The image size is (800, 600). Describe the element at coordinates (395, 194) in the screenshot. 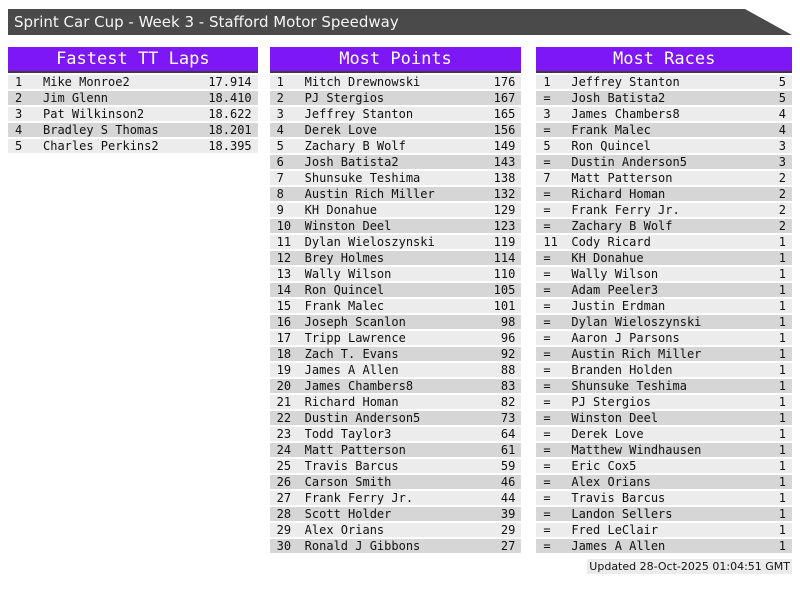

I see `table-row: 8 Austin Rich Miller 132` at that location.